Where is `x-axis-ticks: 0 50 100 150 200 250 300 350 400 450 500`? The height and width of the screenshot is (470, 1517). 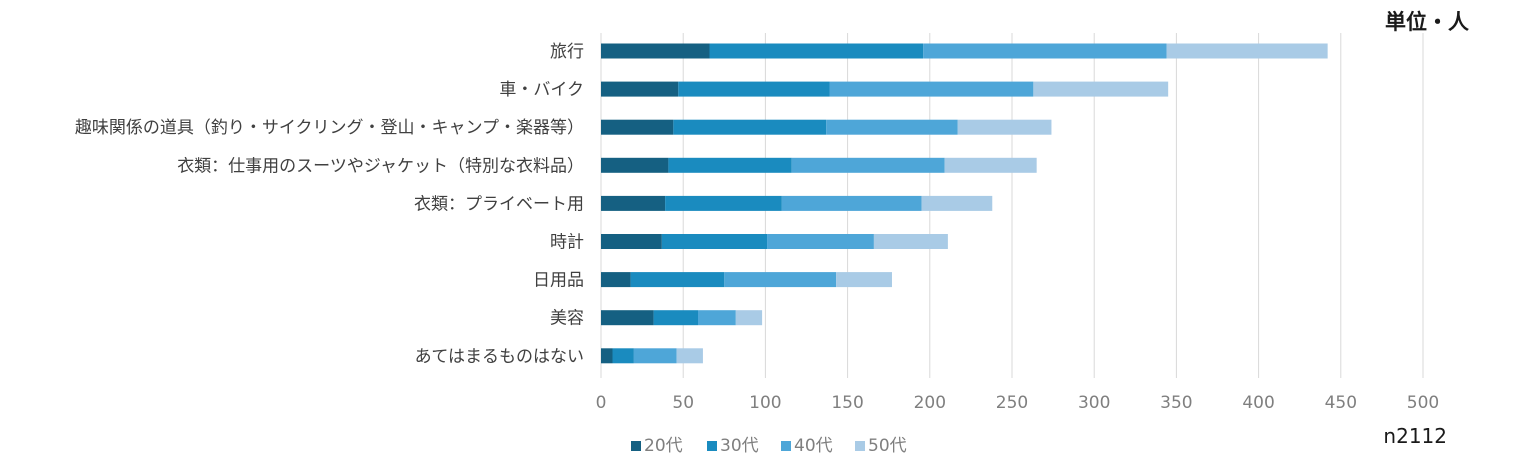
x-axis-ticks: 0 50 100 150 200 250 300 350 400 450 500 is located at coordinates (1018, 403).